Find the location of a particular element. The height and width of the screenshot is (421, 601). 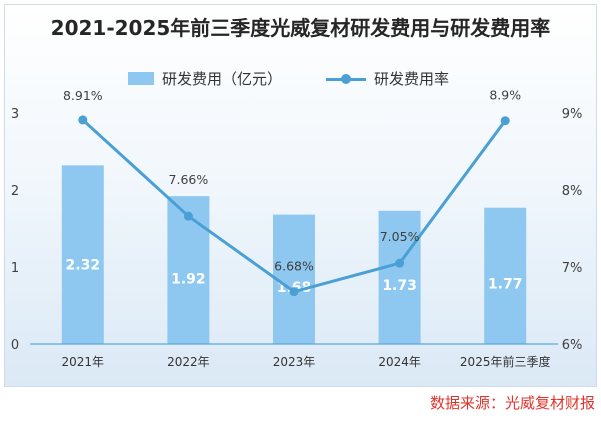

line-value-label: 7.66% is located at coordinates (189, 179).